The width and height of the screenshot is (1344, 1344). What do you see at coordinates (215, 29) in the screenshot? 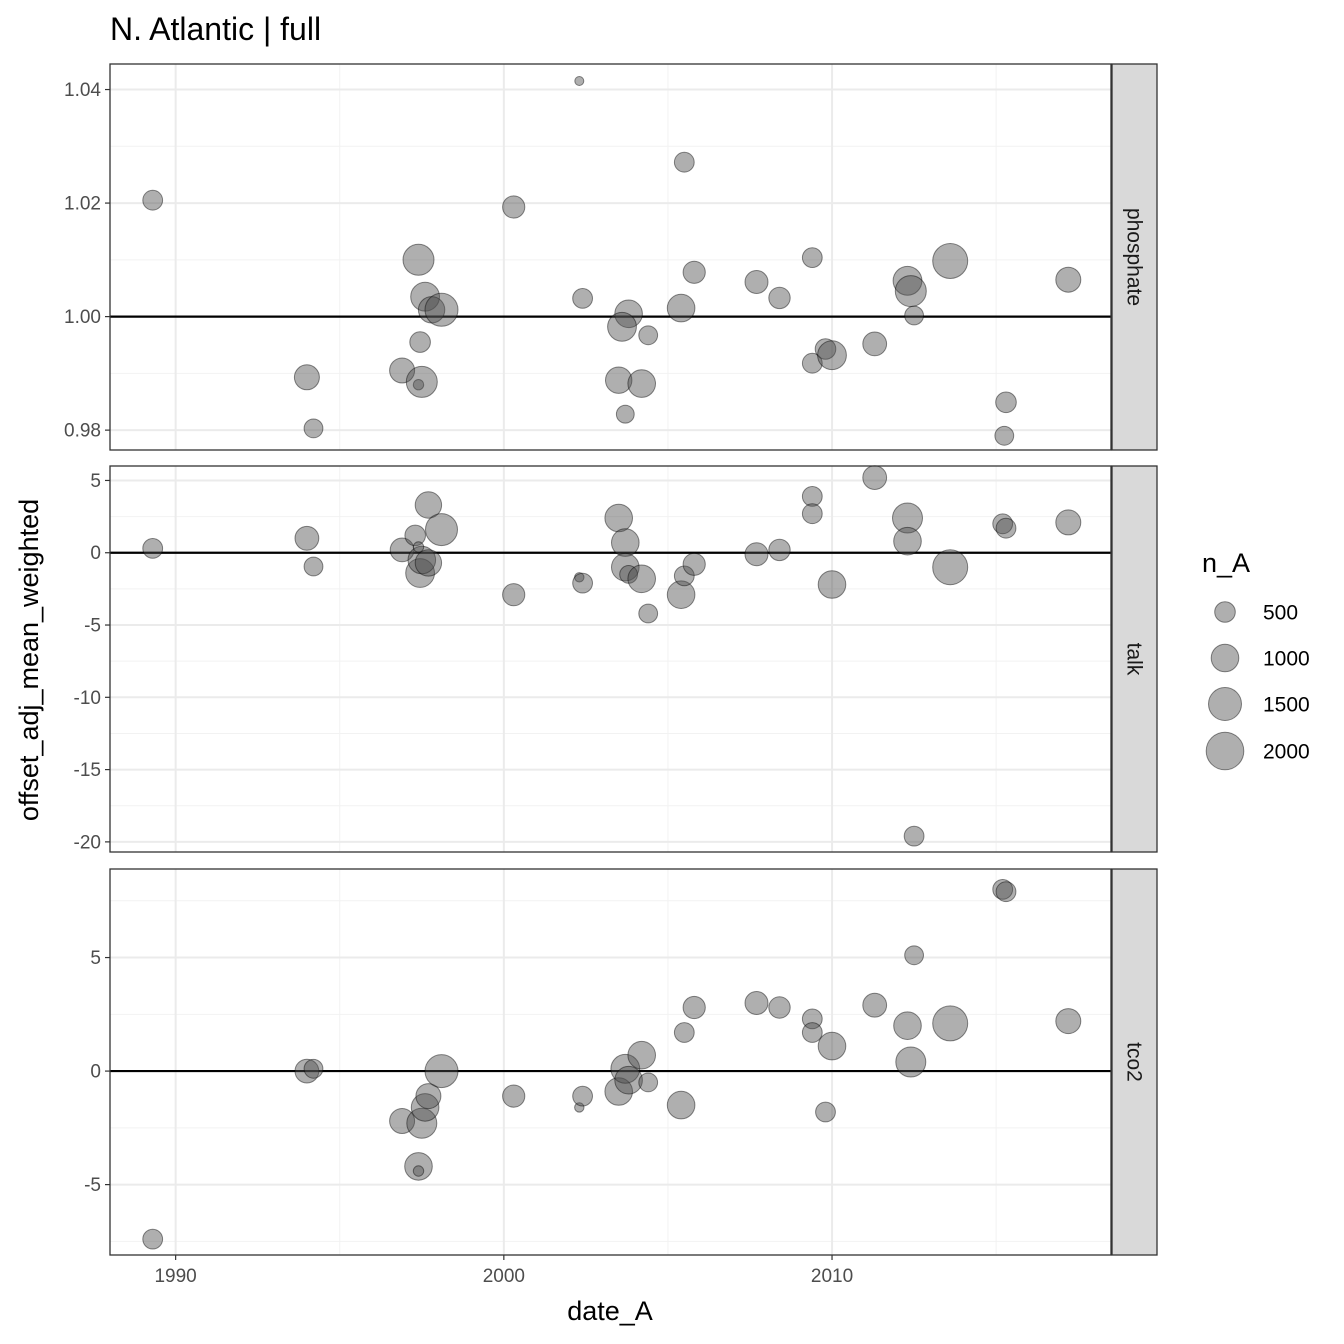
I see `plot-title: N. Atlantic | full` at bounding box center [215, 29].